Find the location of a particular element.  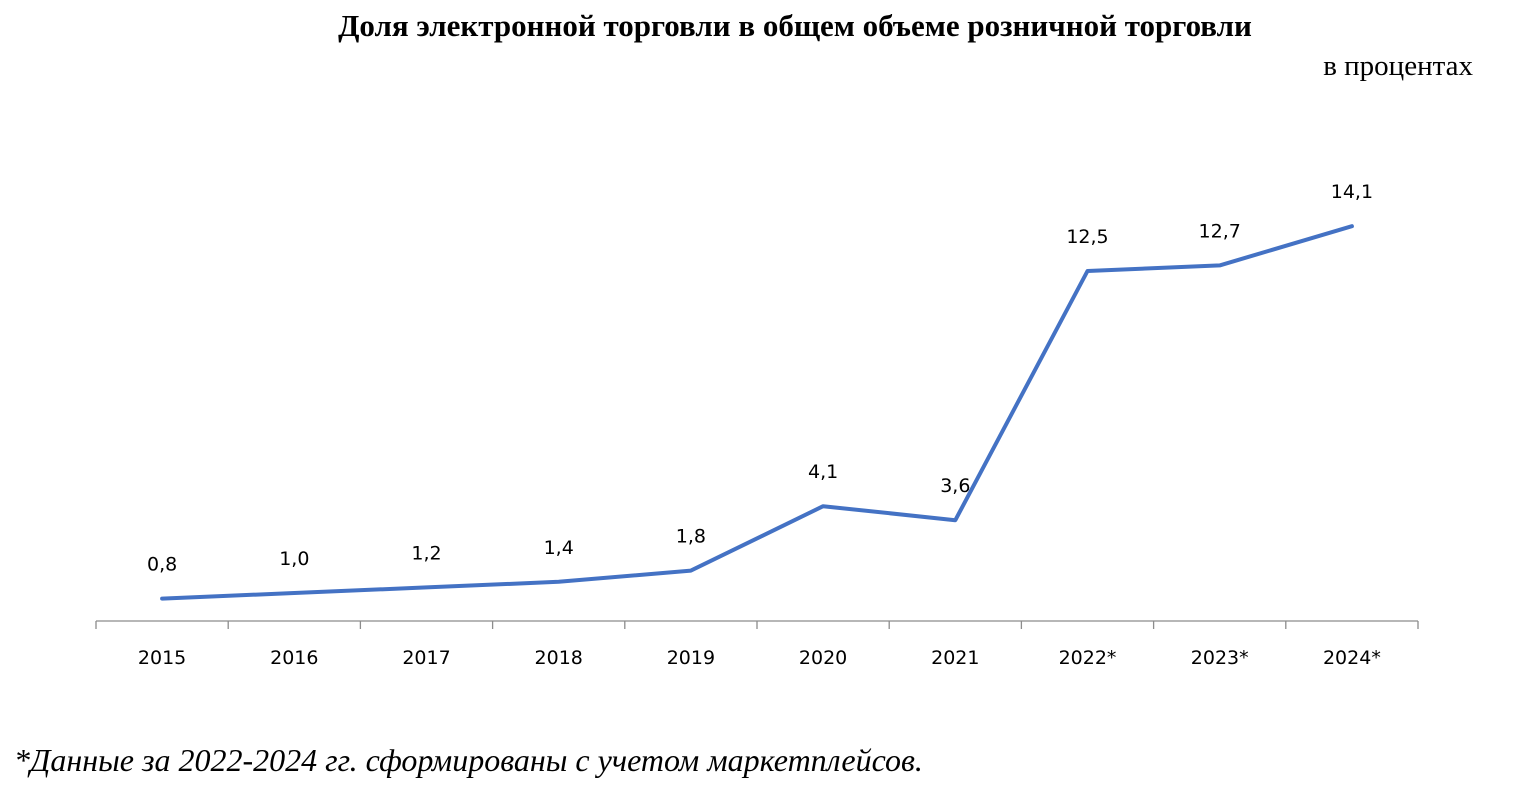

data-label: 1,0 is located at coordinates (294, 559).